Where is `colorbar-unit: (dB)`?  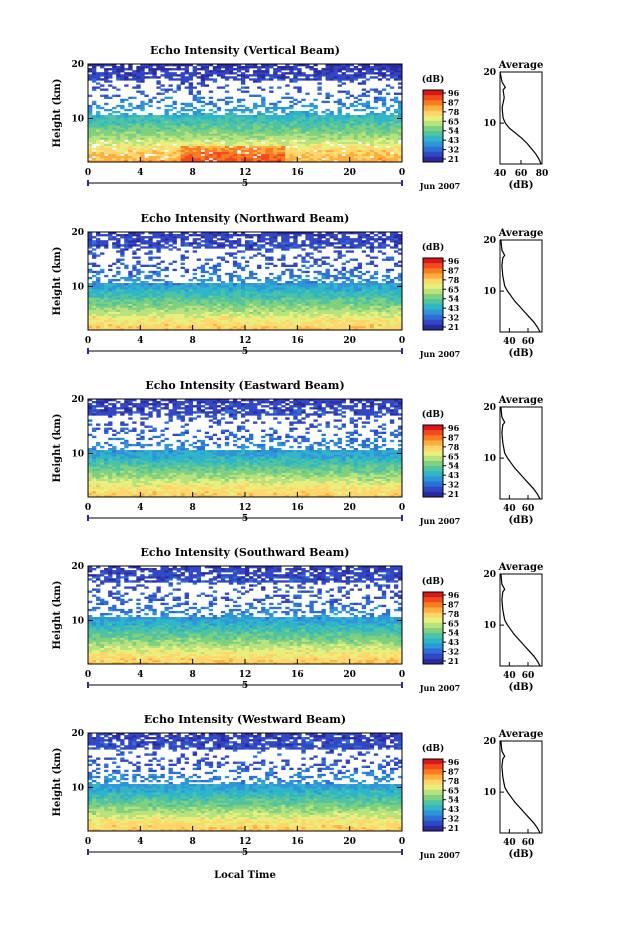
colorbar-unit: (dB) is located at coordinates (433, 79).